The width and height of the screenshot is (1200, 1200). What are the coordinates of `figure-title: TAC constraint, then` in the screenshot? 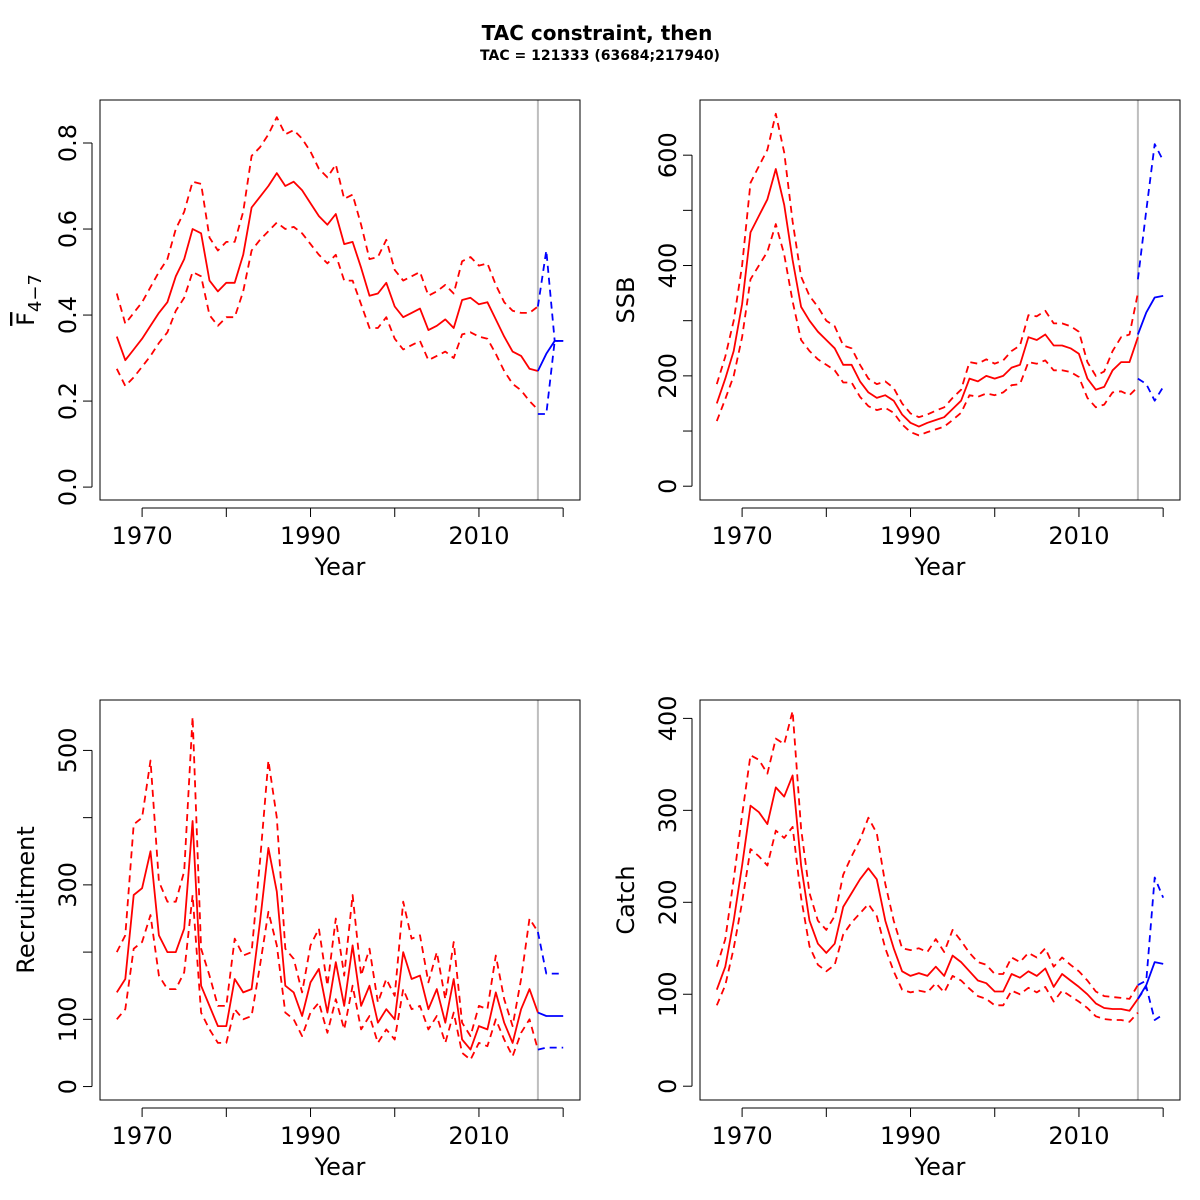 It's located at (597, 33).